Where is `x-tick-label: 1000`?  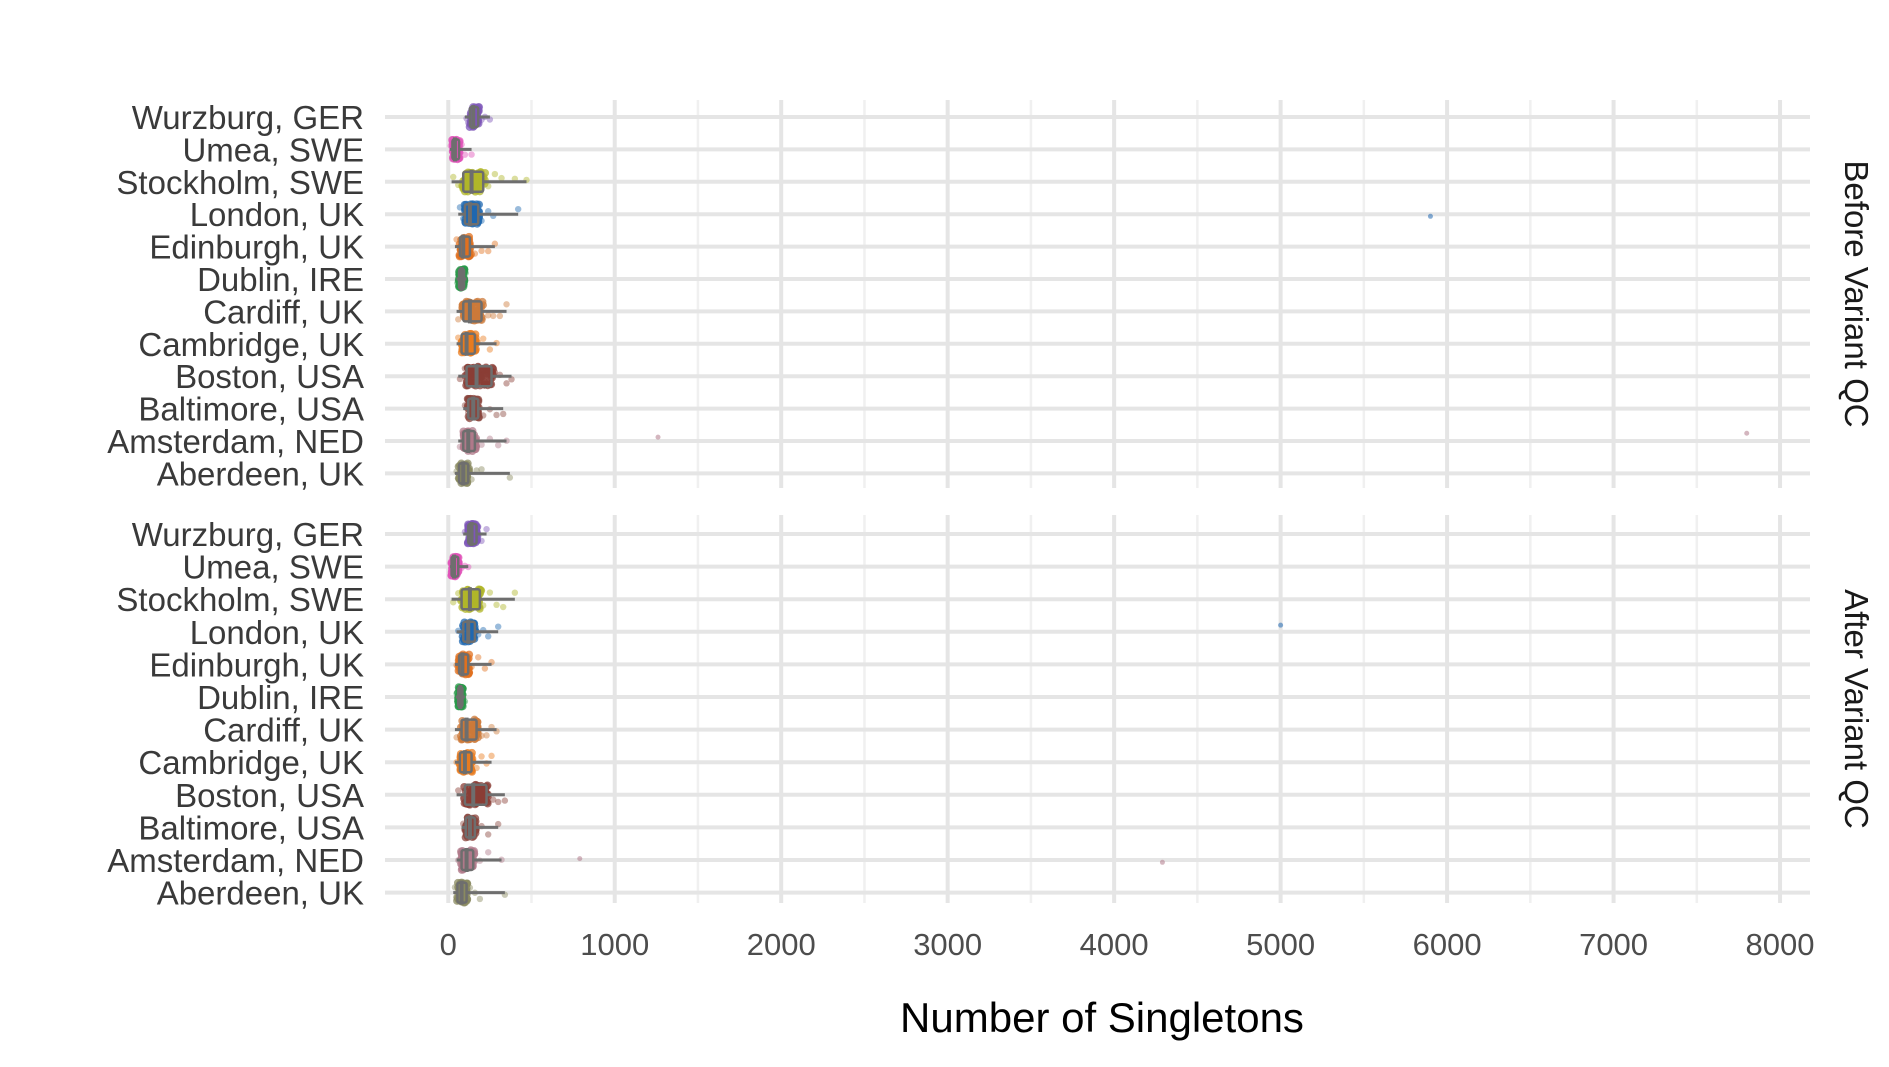 x-tick-label: 1000 is located at coordinates (614, 944).